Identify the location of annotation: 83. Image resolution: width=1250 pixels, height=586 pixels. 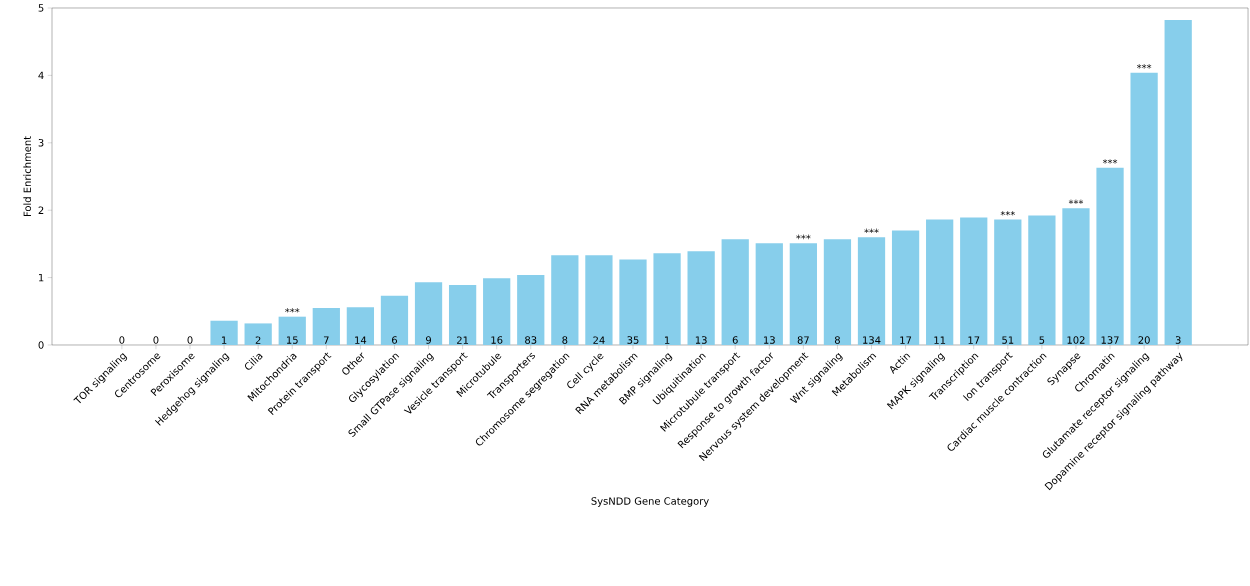
(531, 340).